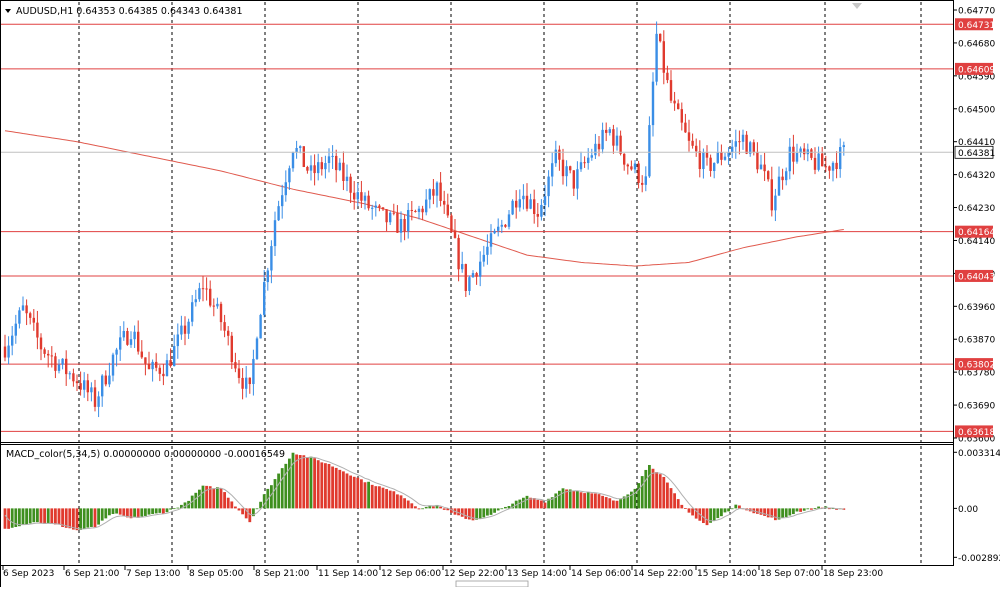 The image size is (1000, 591). What do you see at coordinates (216, 574) in the screenshot?
I see `time-label-3: 8 Sep 05:00` at bounding box center [216, 574].